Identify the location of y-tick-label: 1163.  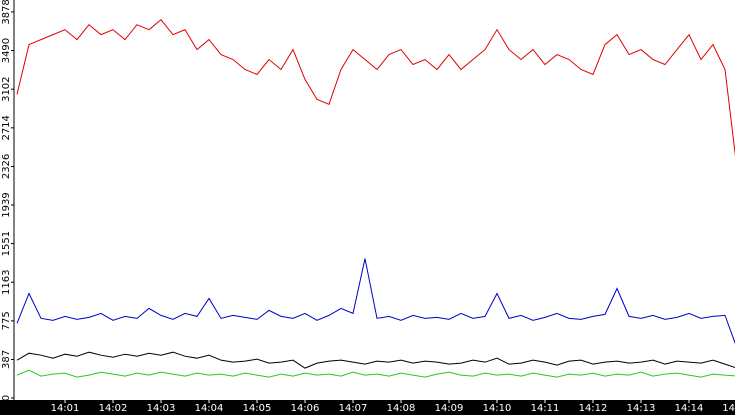
(6, 281).